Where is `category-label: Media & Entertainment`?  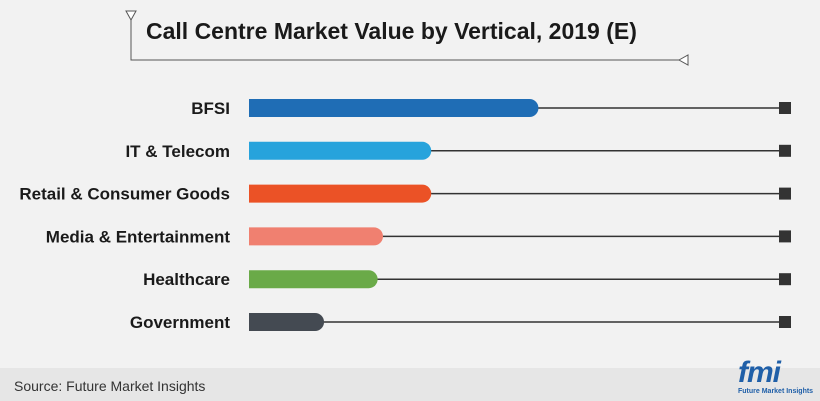
category-label: Media & Entertainment is located at coordinates (138, 236).